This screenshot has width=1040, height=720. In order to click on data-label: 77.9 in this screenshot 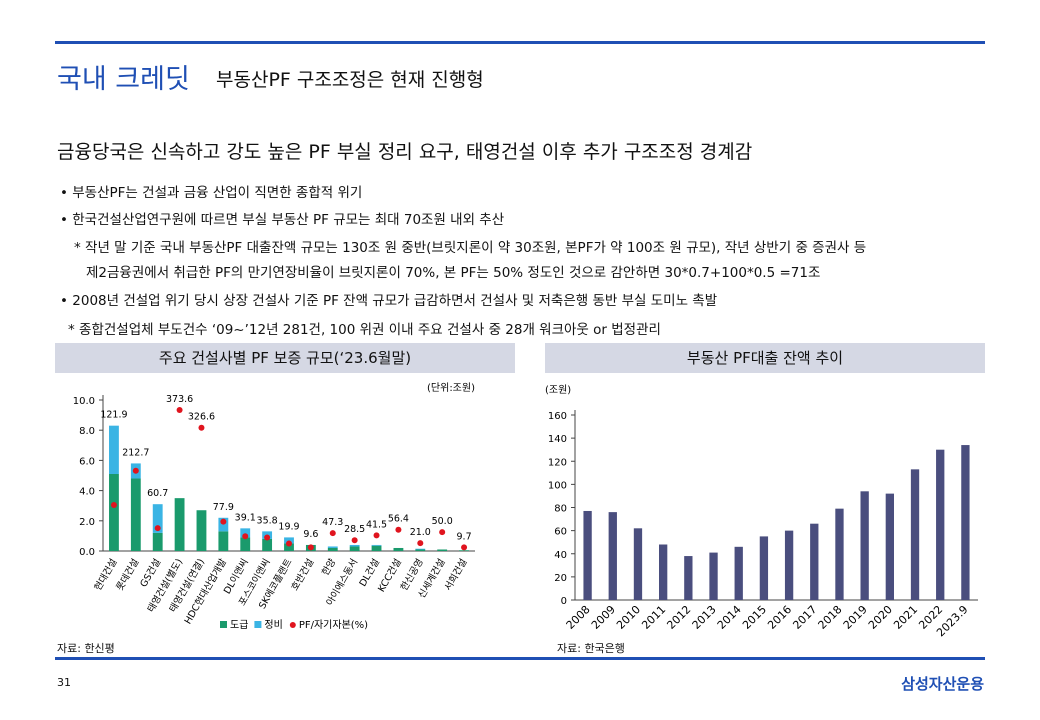, I will do `click(223, 507)`.